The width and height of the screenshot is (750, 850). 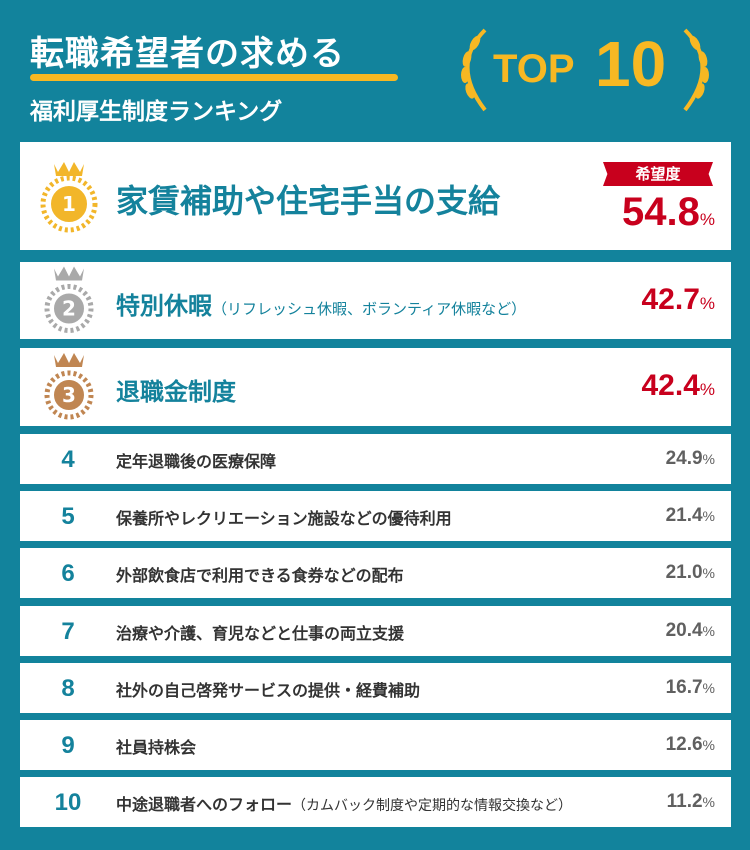 What do you see at coordinates (658, 174) in the screenshot?
I see `badge-kibodo: 希望度` at bounding box center [658, 174].